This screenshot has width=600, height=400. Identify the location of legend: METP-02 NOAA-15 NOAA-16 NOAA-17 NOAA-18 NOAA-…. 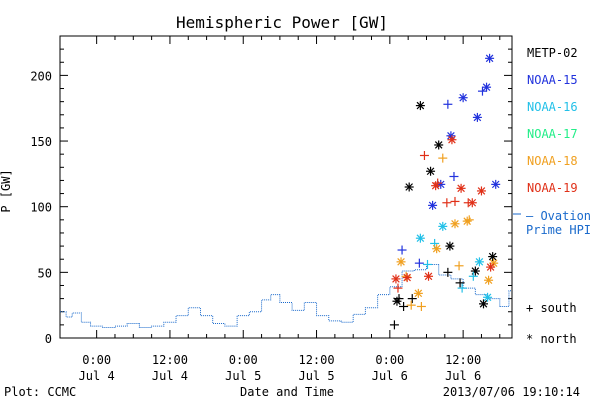
(552, 196).